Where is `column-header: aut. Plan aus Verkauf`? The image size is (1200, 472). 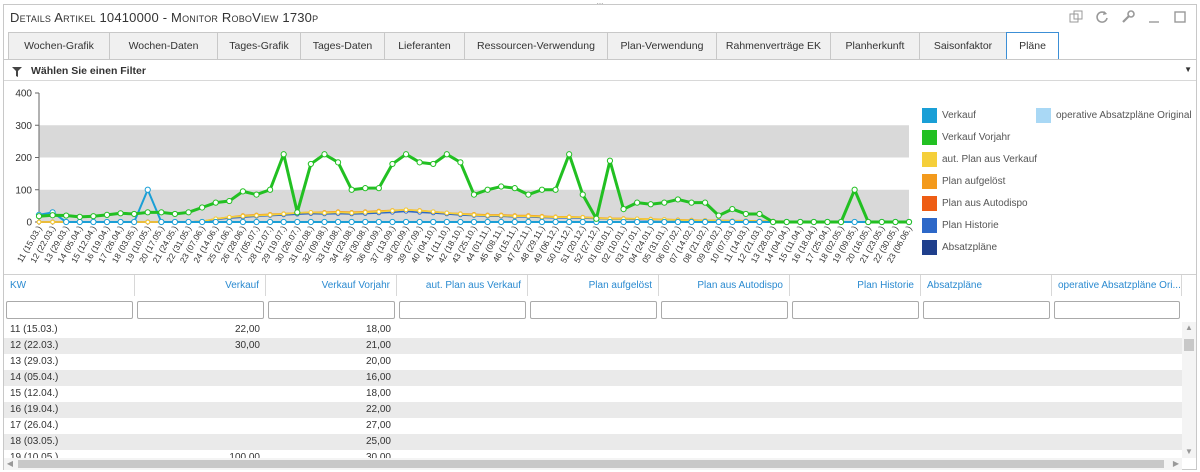
column-header: aut. Plan aus Verkauf is located at coordinates (462, 285).